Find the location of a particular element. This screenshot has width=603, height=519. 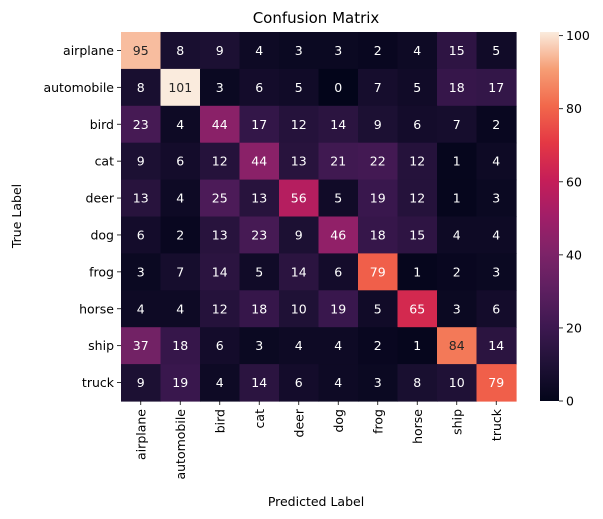

cell-value: 15 is located at coordinates (417, 234).